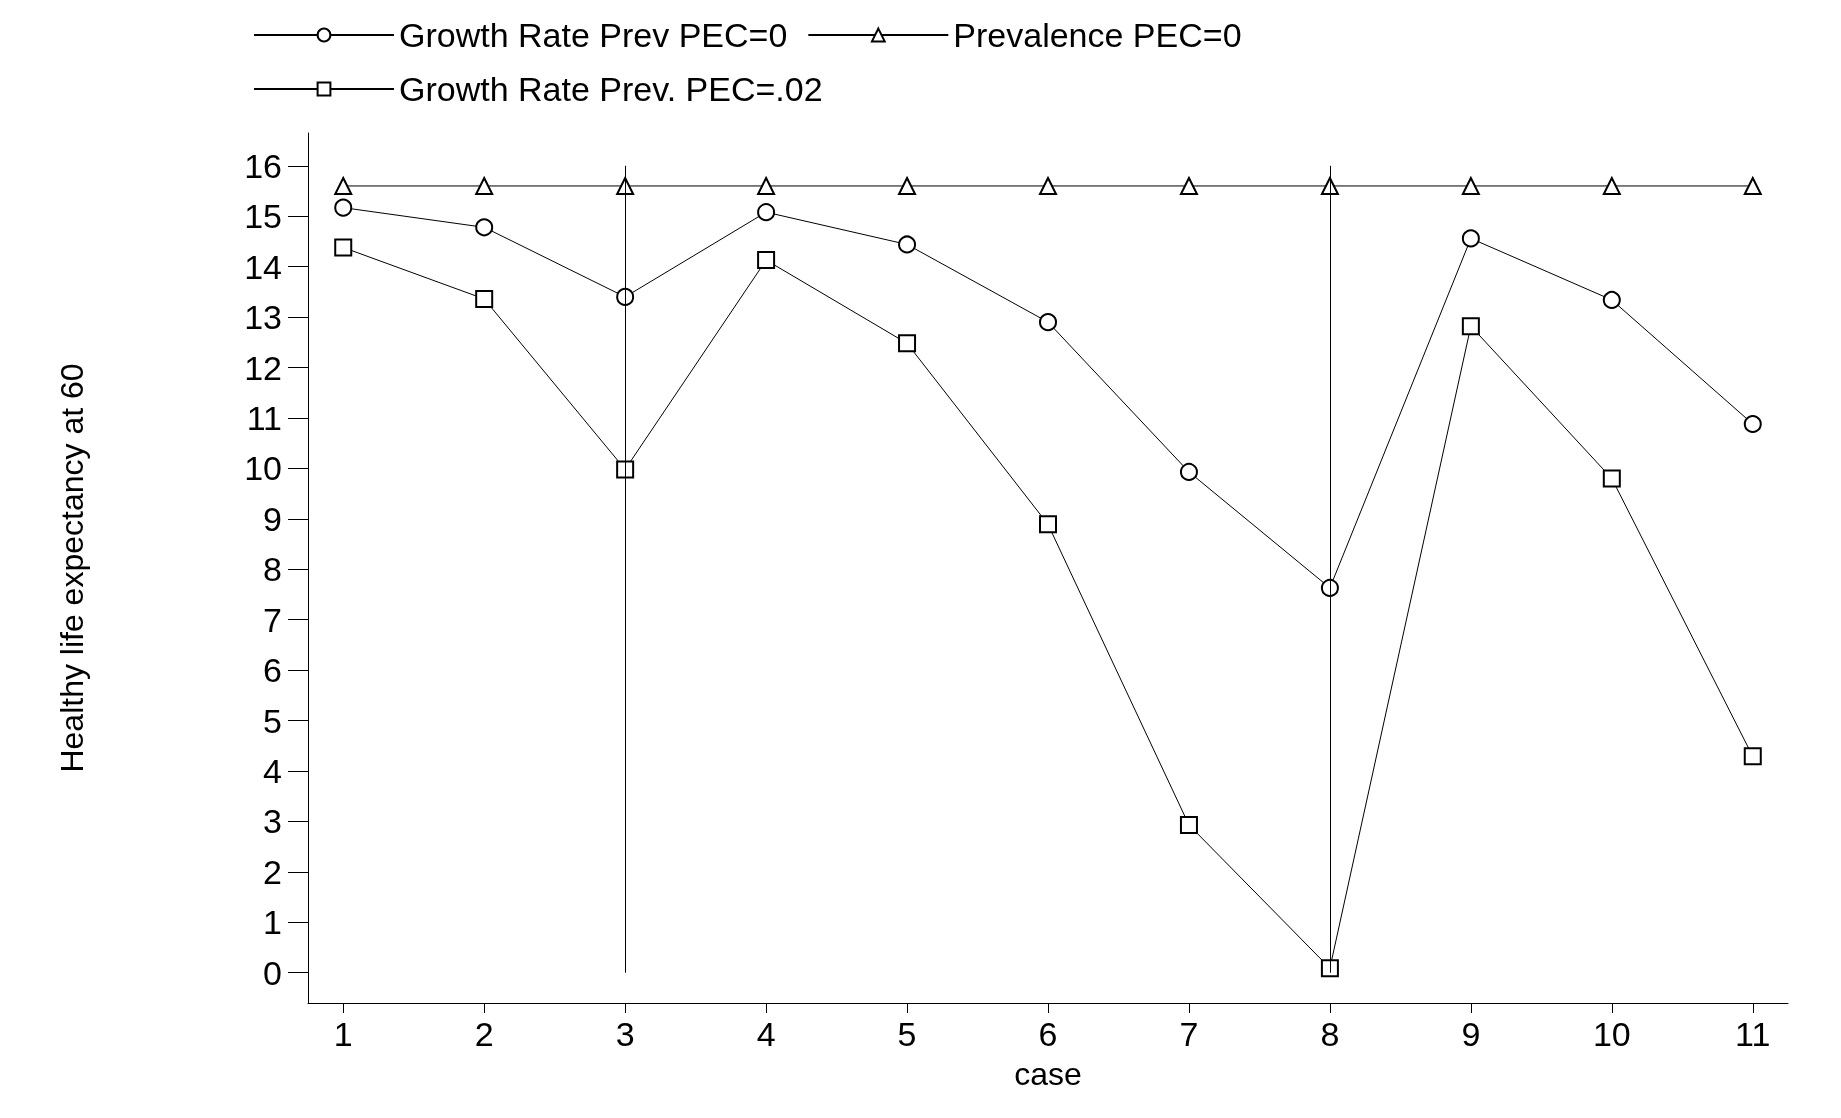  Describe the element at coordinates (263, 468) in the screenshot. I see `y-tick-label: 10` at that location.